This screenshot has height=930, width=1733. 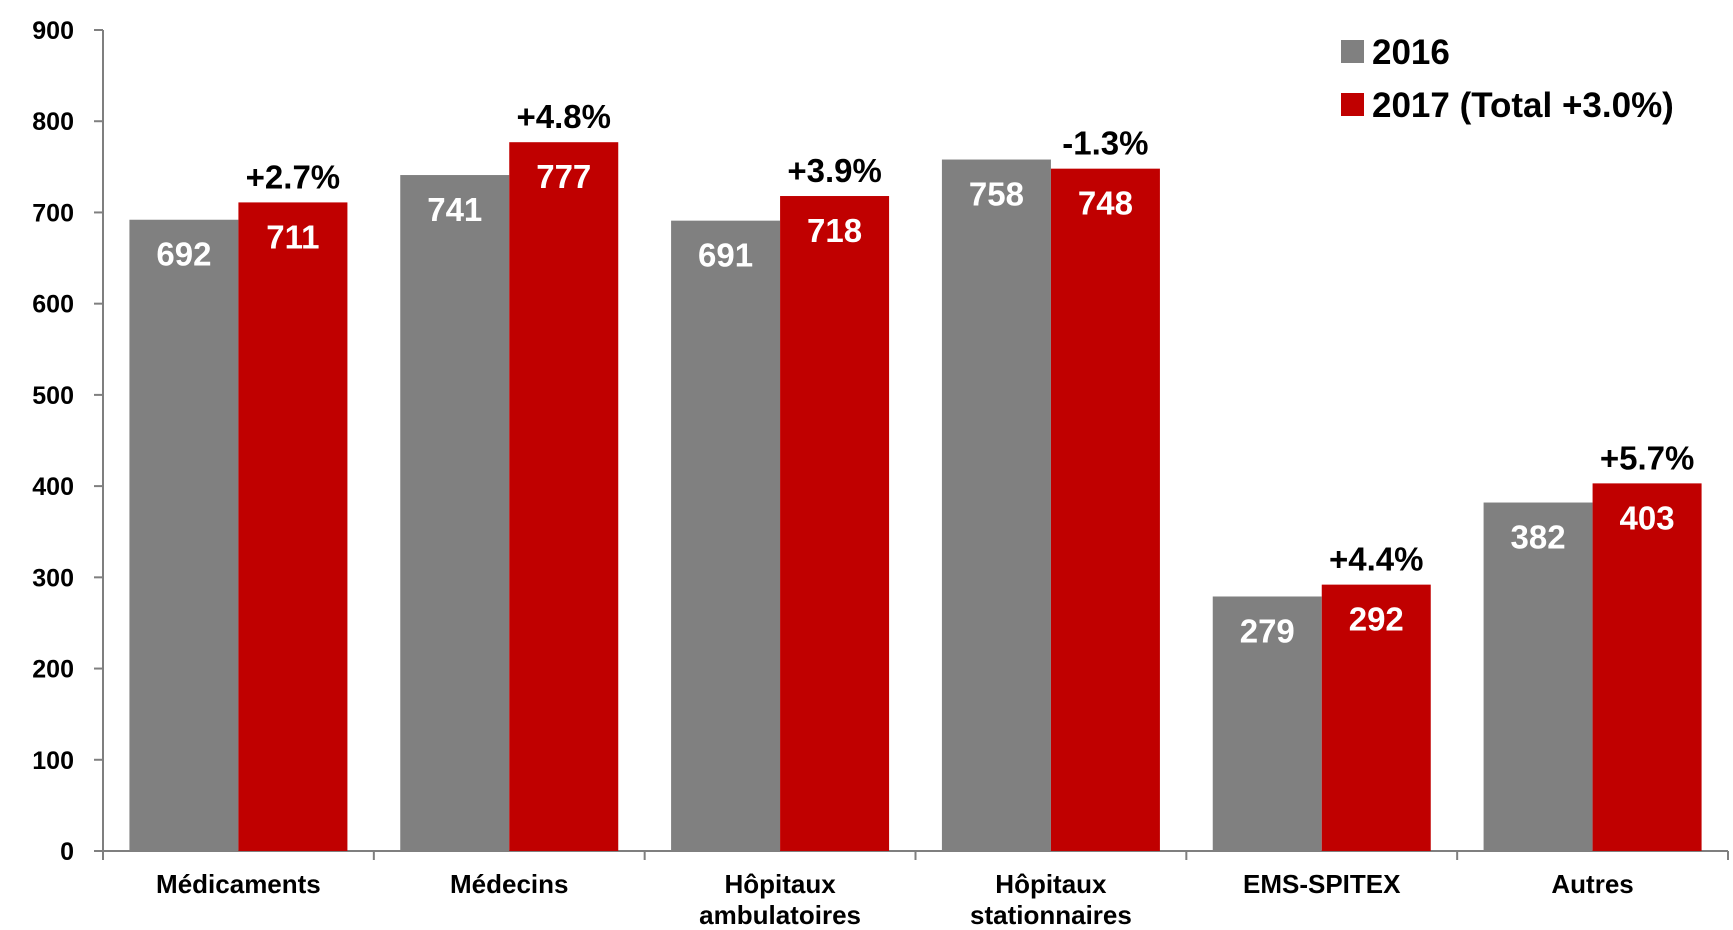 I want to click on y-tick-label: 900, so click(x=53, y=31).